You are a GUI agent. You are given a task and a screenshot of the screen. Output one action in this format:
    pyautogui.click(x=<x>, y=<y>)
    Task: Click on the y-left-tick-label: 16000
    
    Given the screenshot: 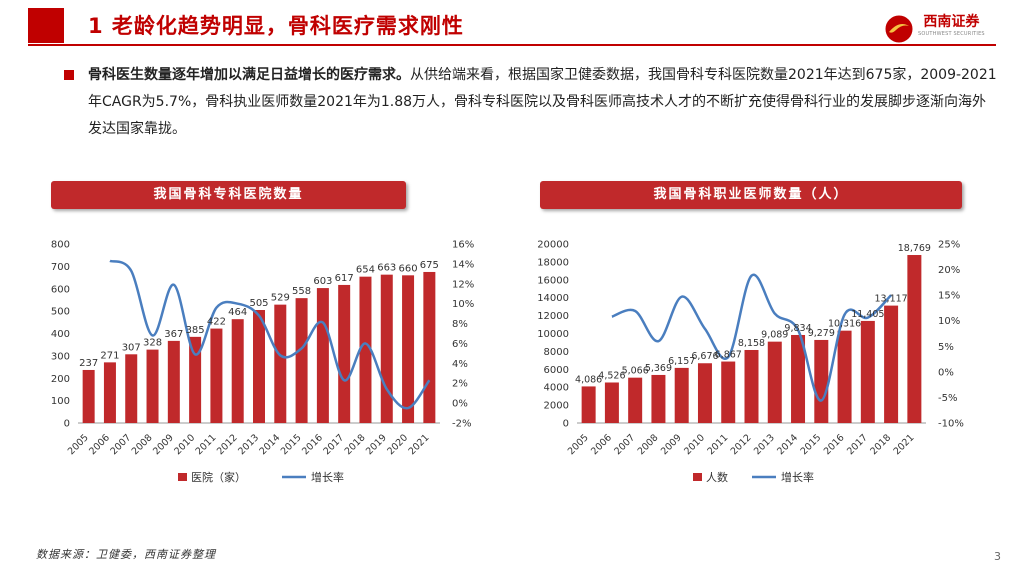 What is the action you would take?
    pyautogui.click(x=553, y=280)
    